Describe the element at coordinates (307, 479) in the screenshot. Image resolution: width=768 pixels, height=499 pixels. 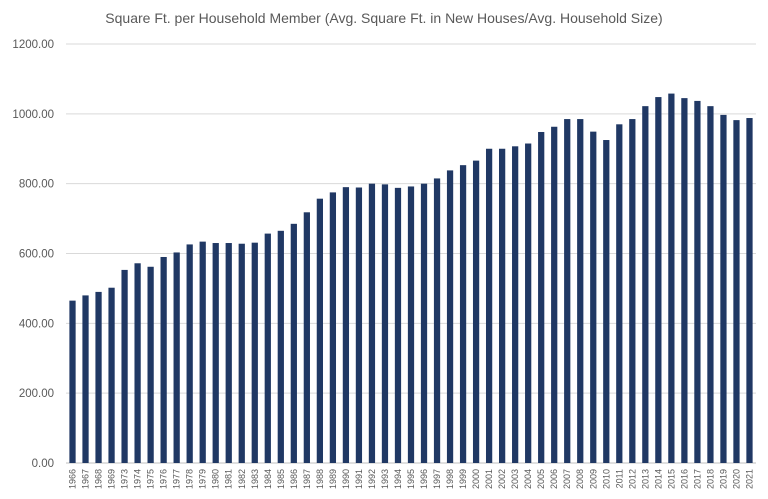
I see `x-tick-label: 1987` at that location.